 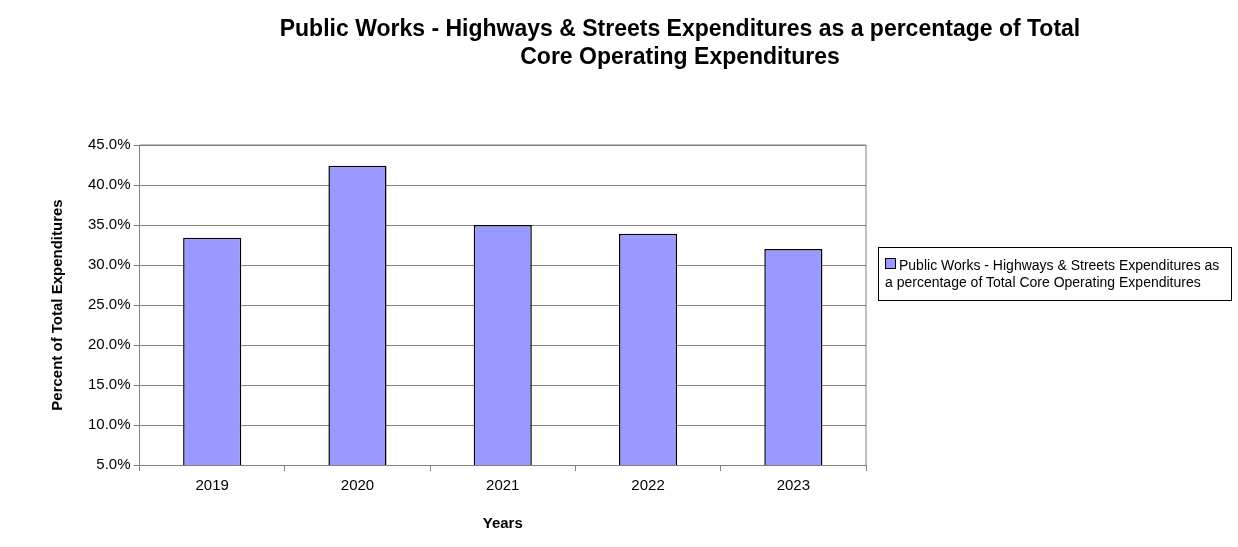 What do you see at coordinates (109, 344) in the screenshot?
I see `y-tick-label: 20.0%` at bounding box center [109, 344].